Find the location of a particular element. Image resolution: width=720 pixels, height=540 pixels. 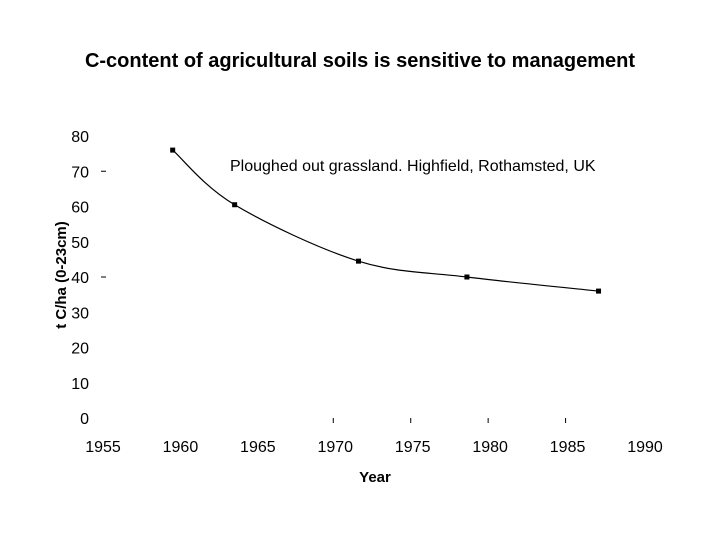

x-tick-label: 1970 is located at coordinates (335, 447).